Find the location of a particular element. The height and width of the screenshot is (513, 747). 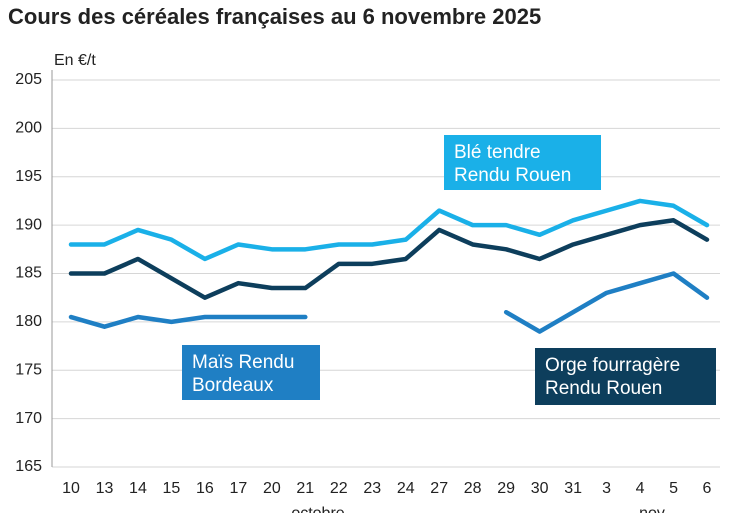

x-tick-label: 14 is located at coordinates (138, 488).